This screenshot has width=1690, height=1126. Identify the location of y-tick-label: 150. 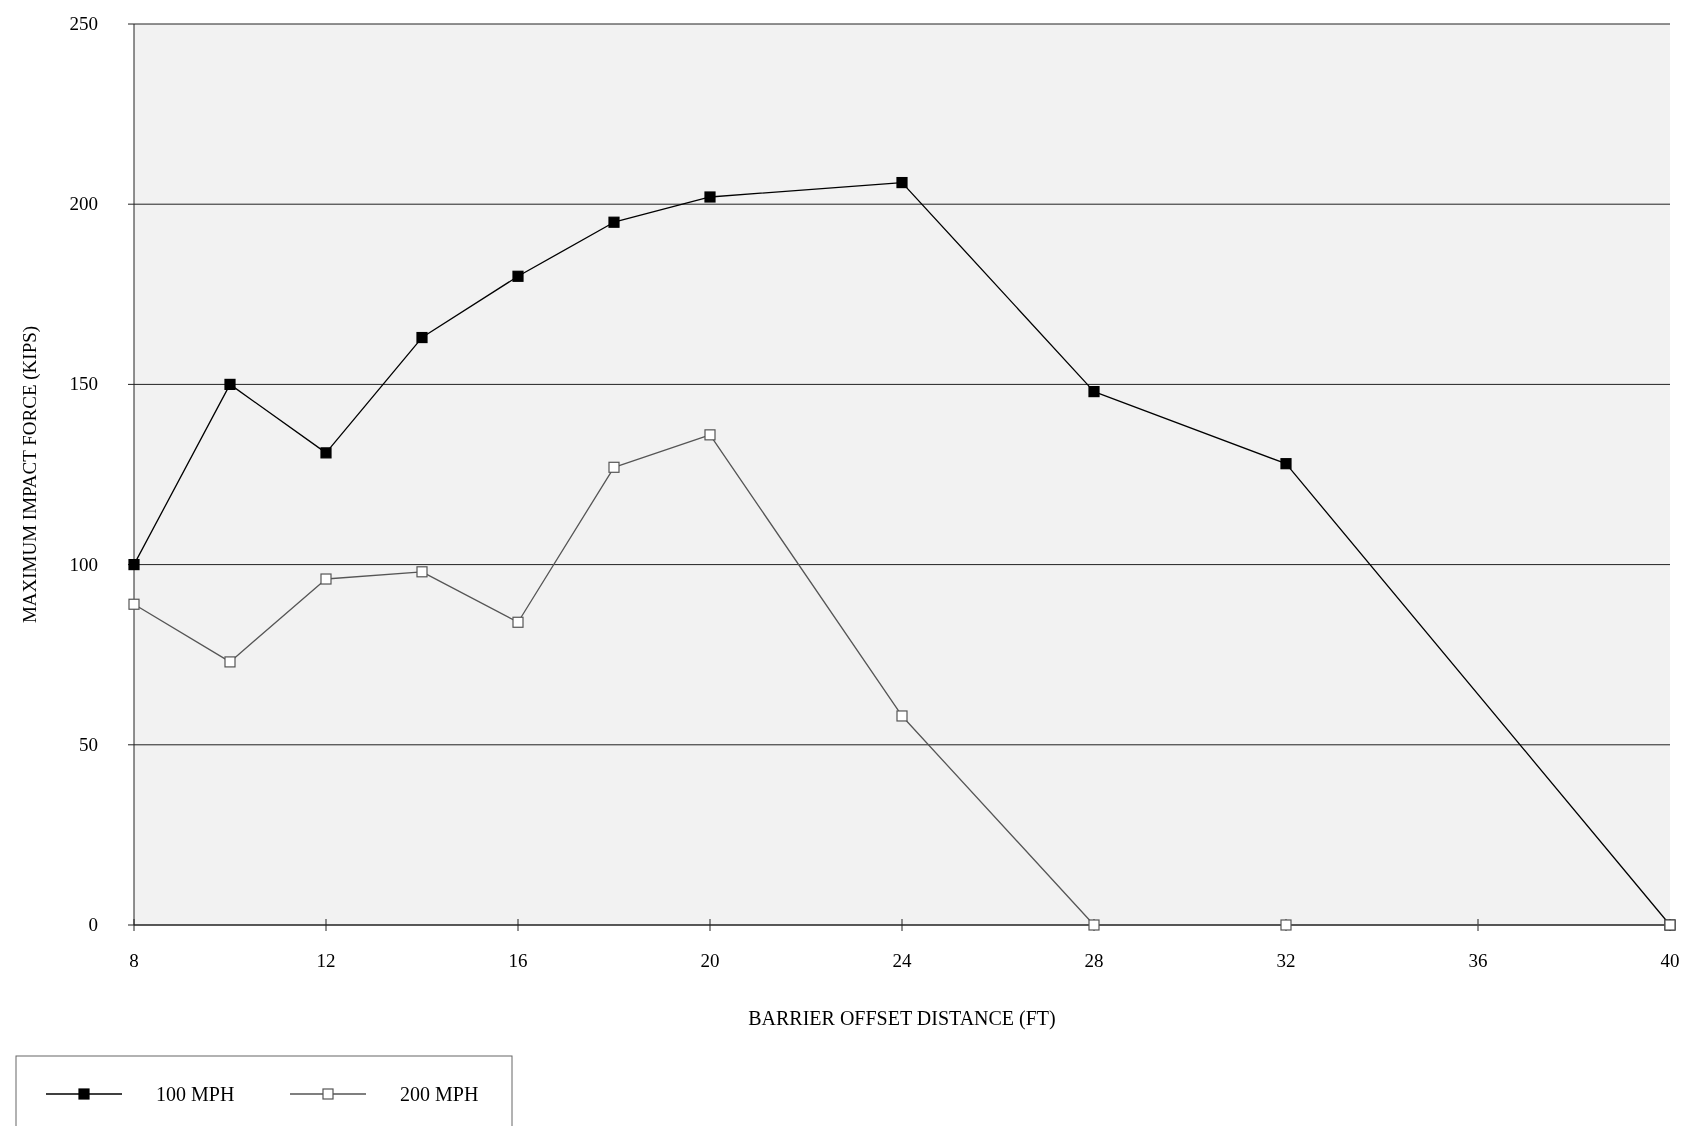
(83, 384).